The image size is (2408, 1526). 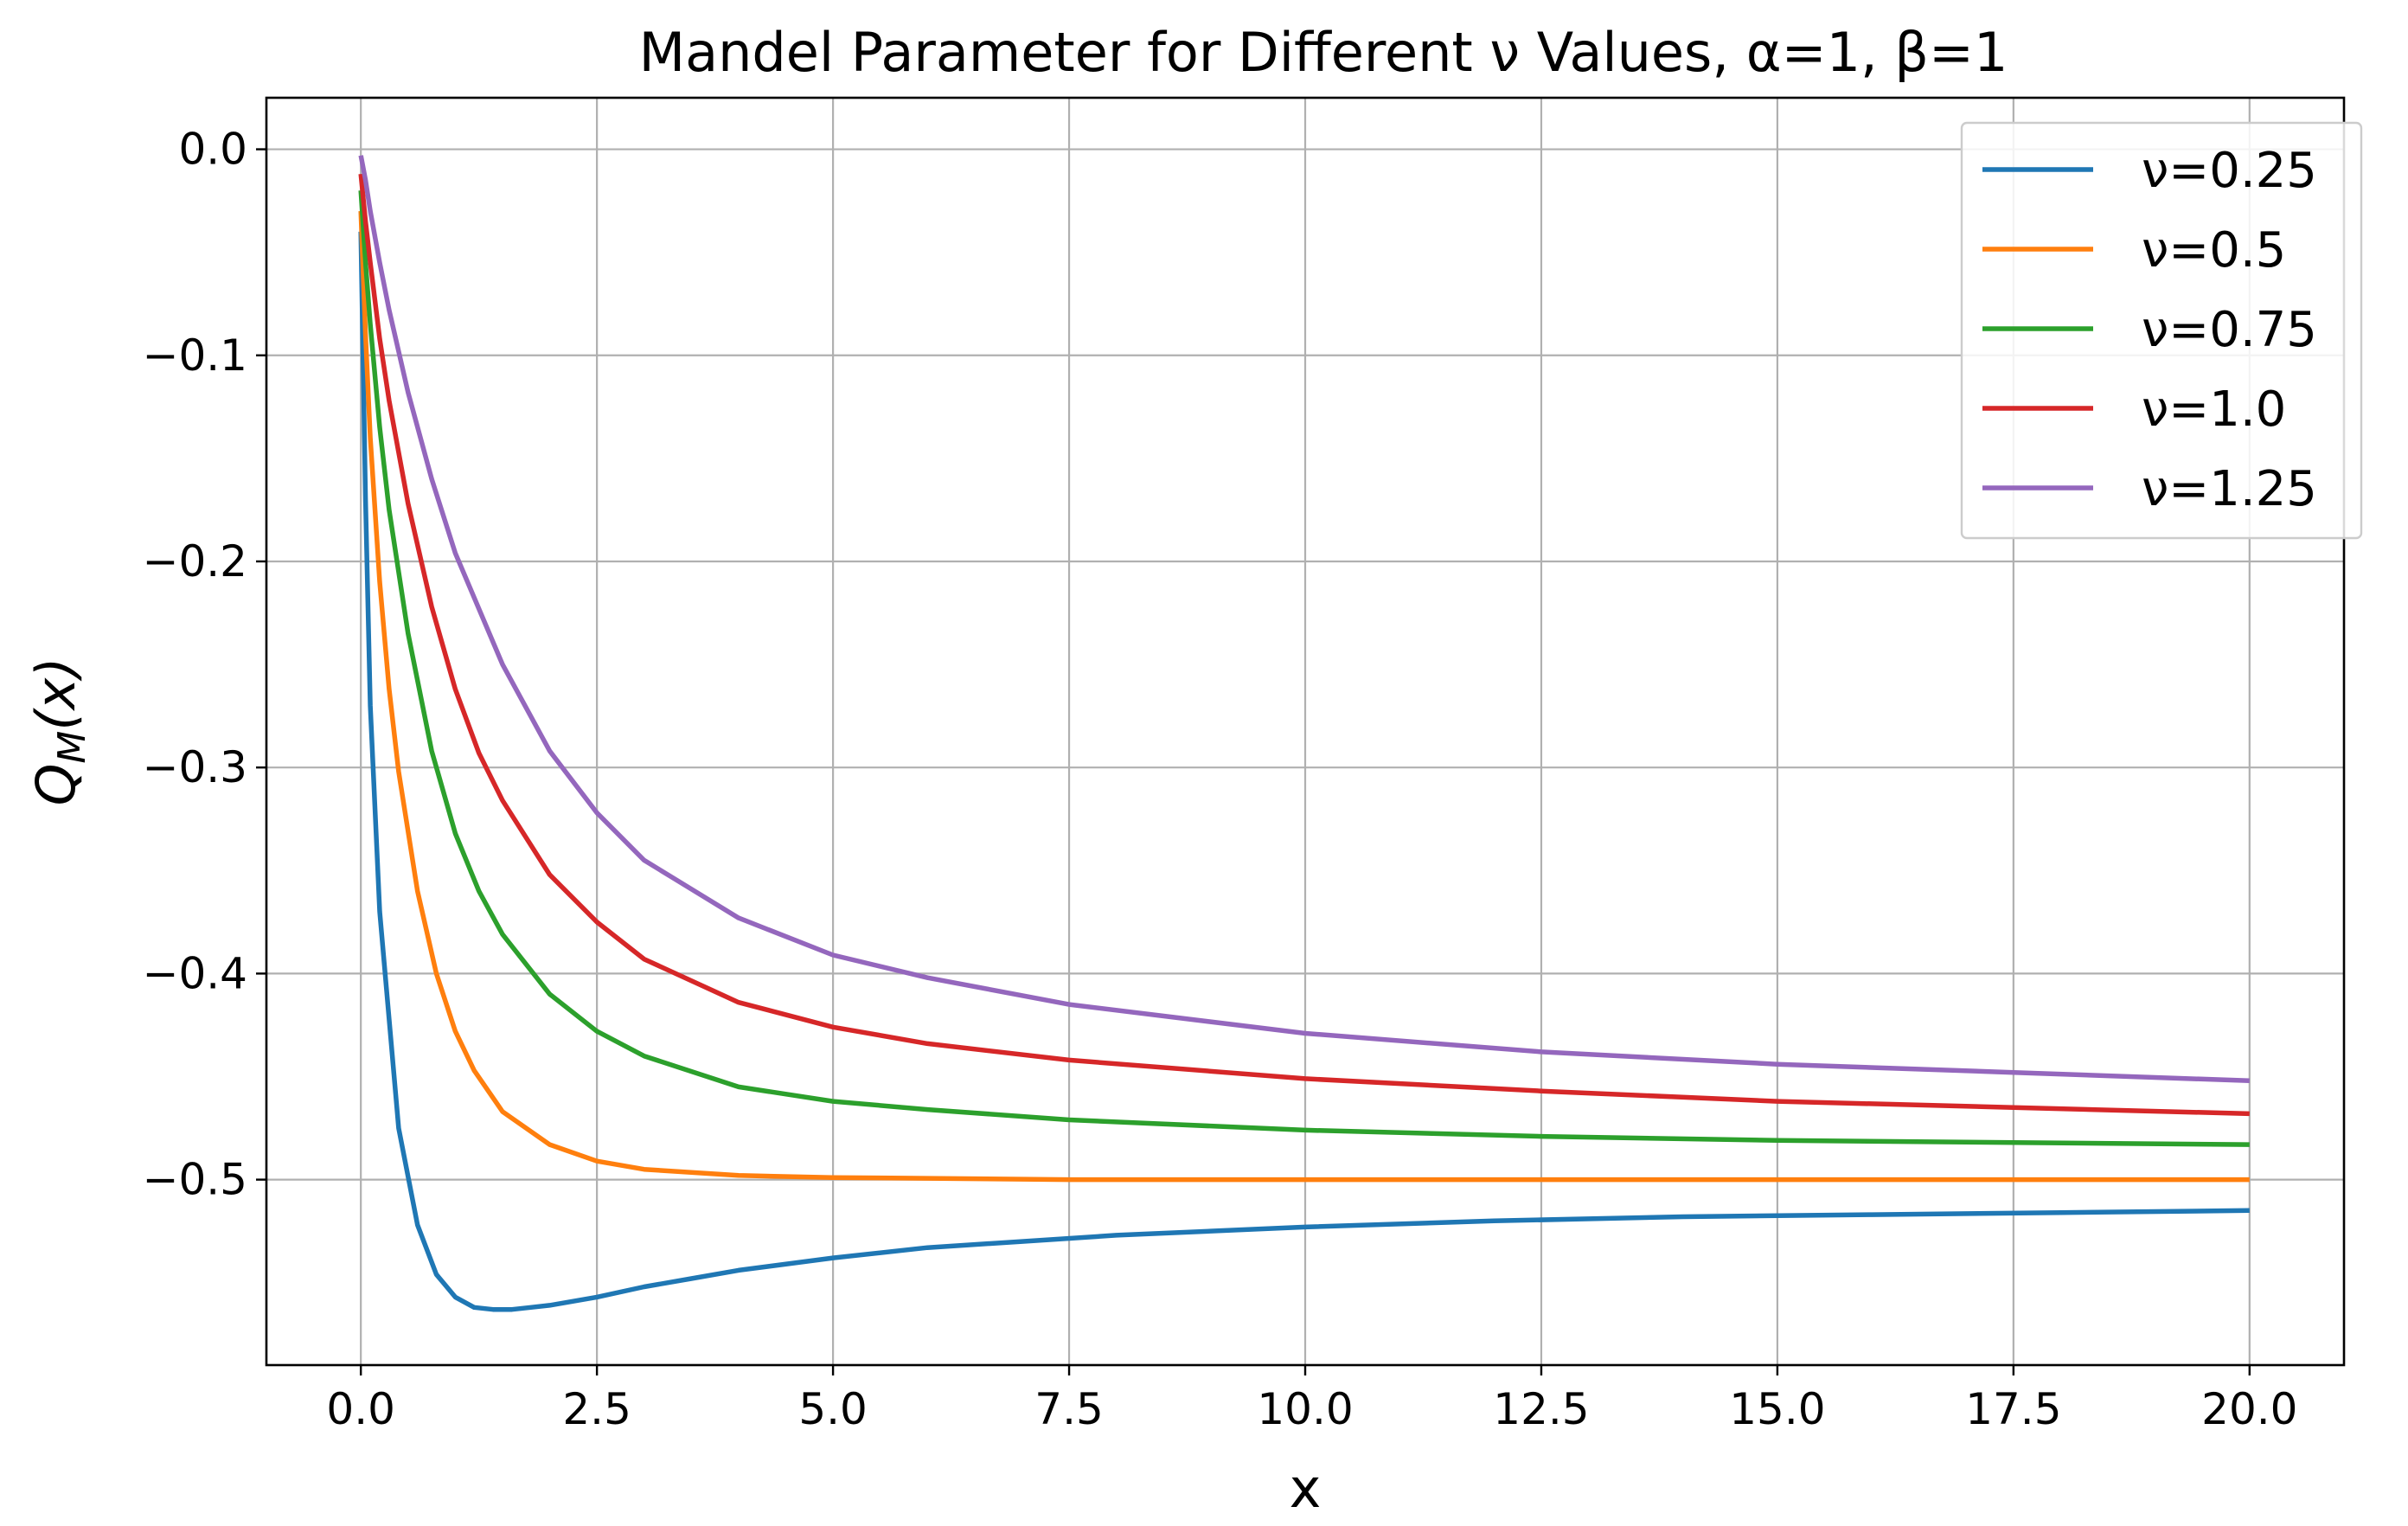 I want to click on legend-label-1: ν=0.25, so click(x=2229, y=171).